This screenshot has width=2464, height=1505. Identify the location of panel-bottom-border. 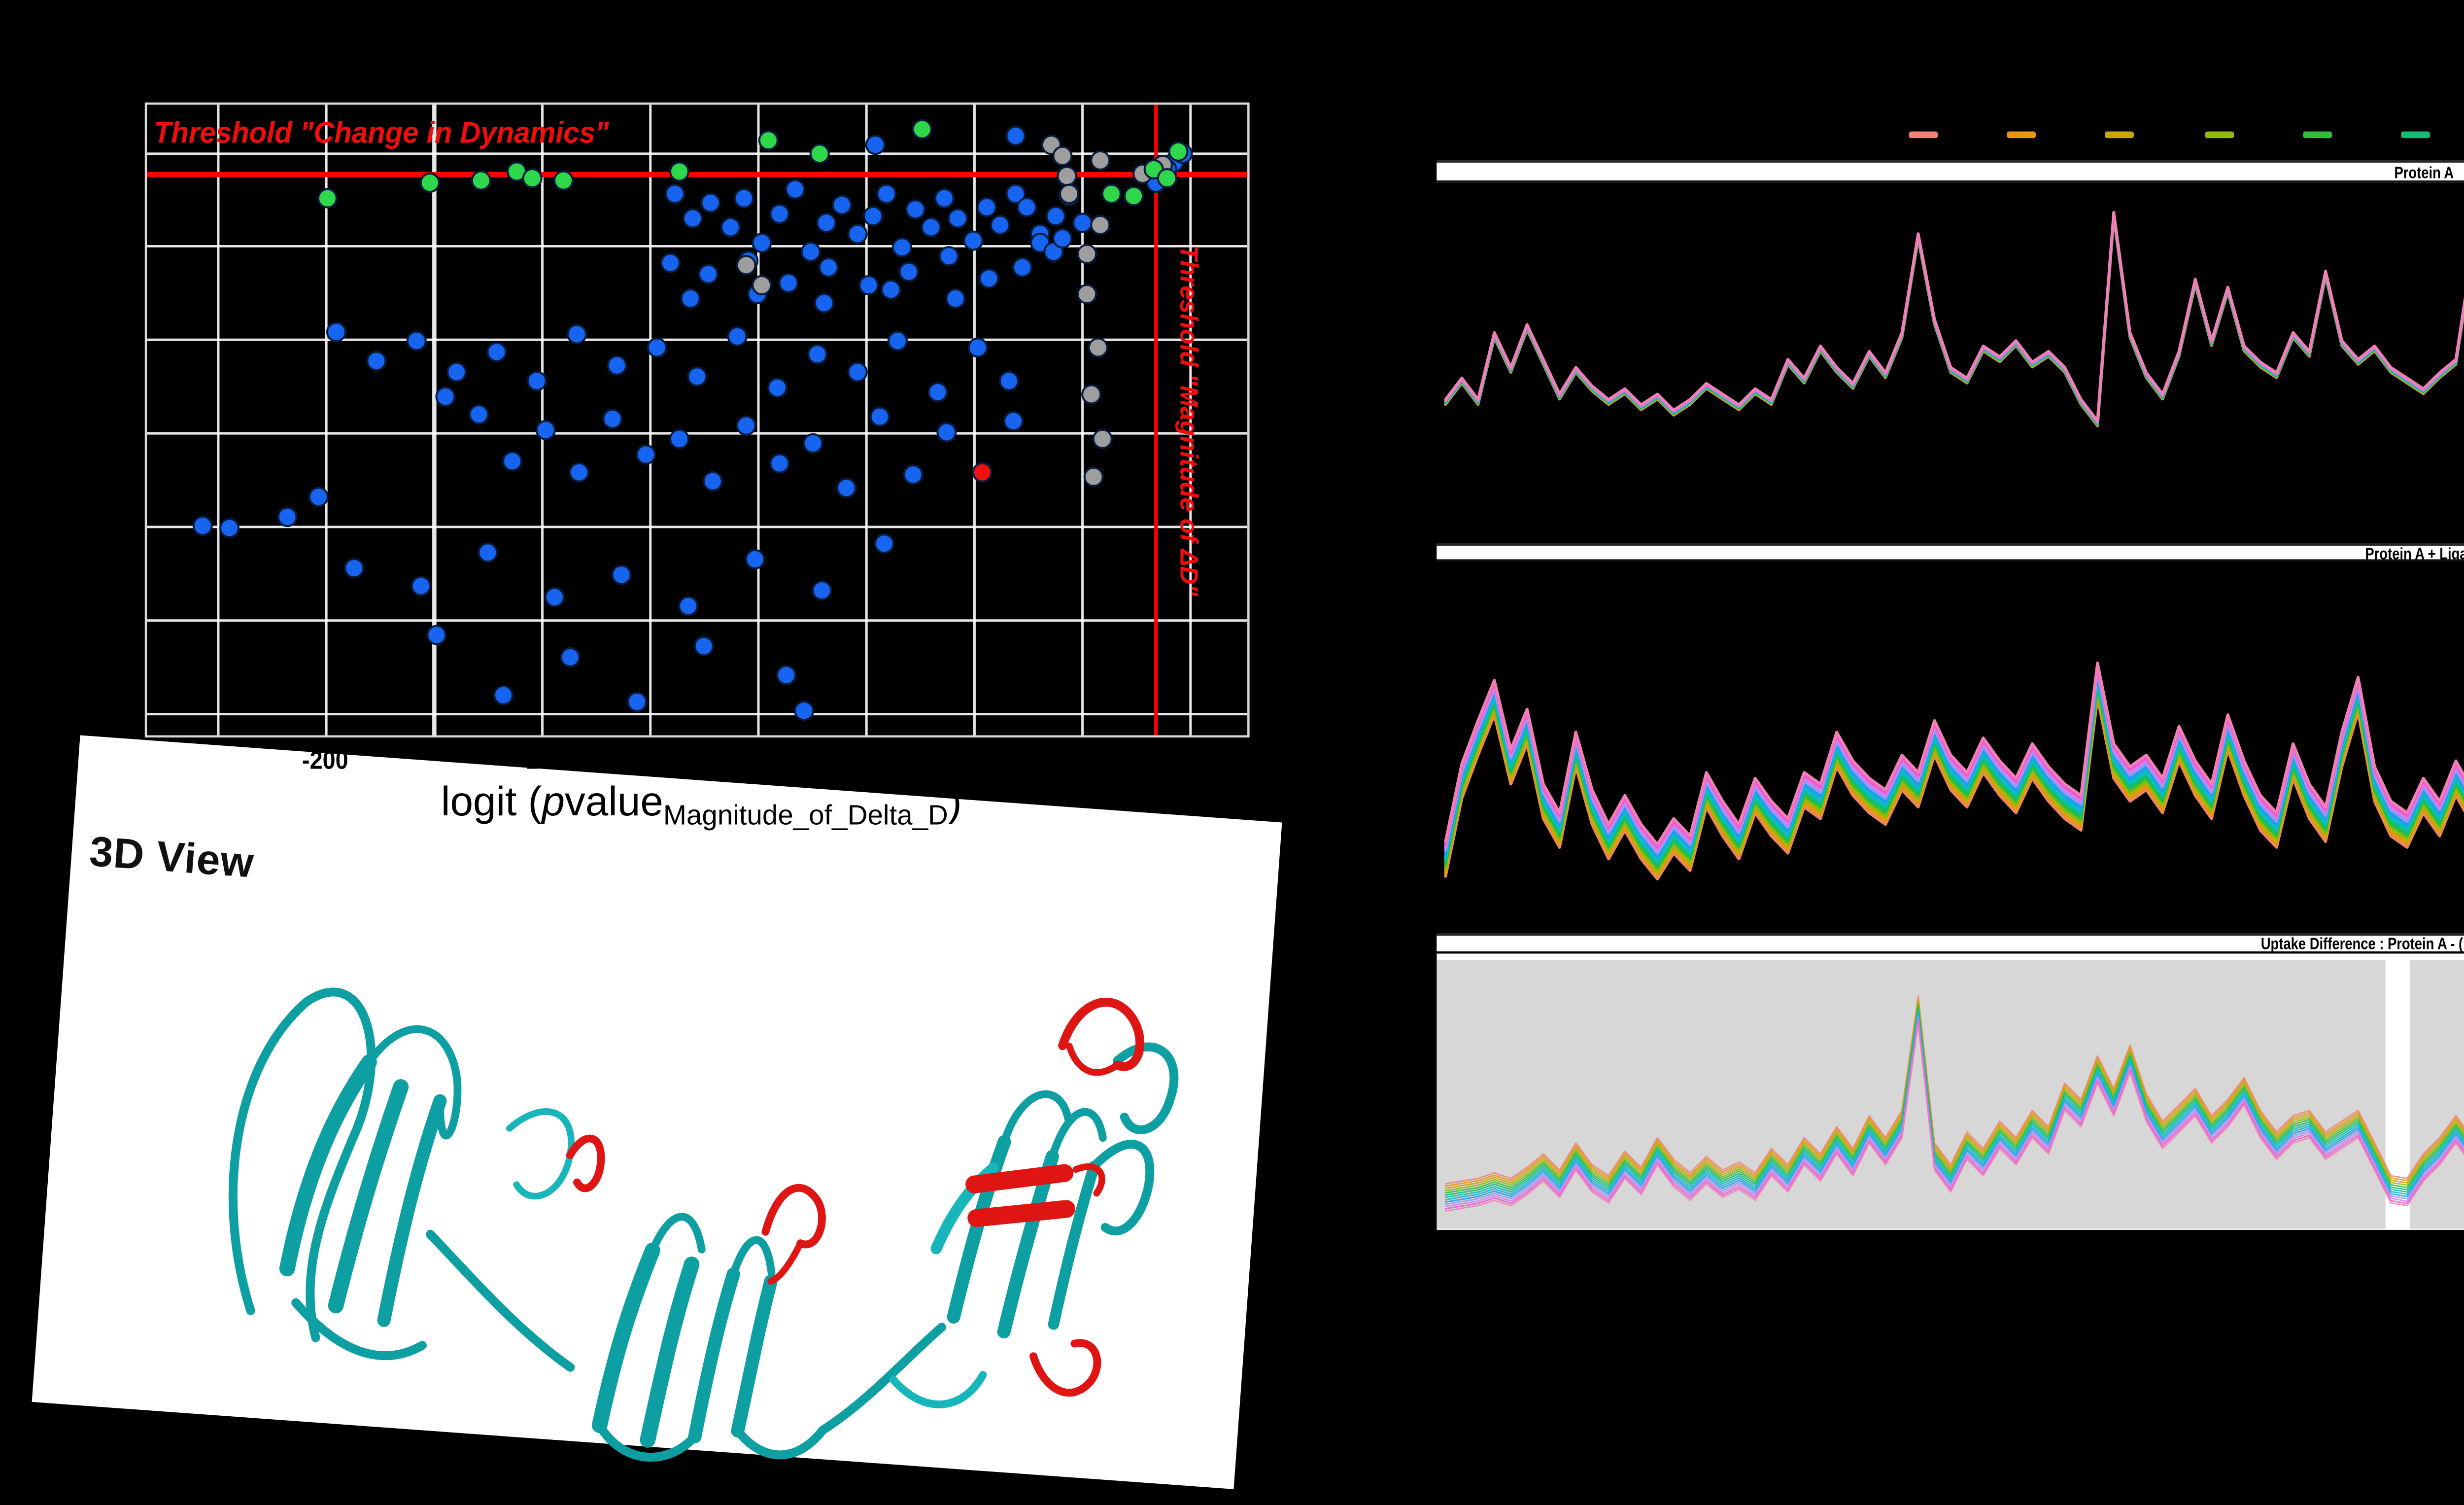
(1950, 1230).